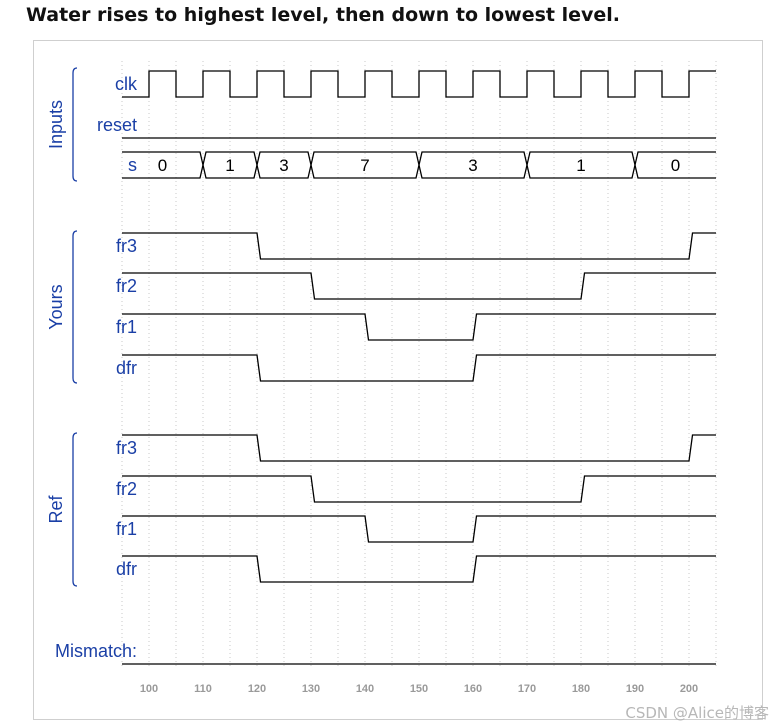 This screenshot has height=725, width=783. What do you see at coordinates (419, 569) in the screenshot?
I see `trace-ref-dfr` at bounding box center [419, 569].